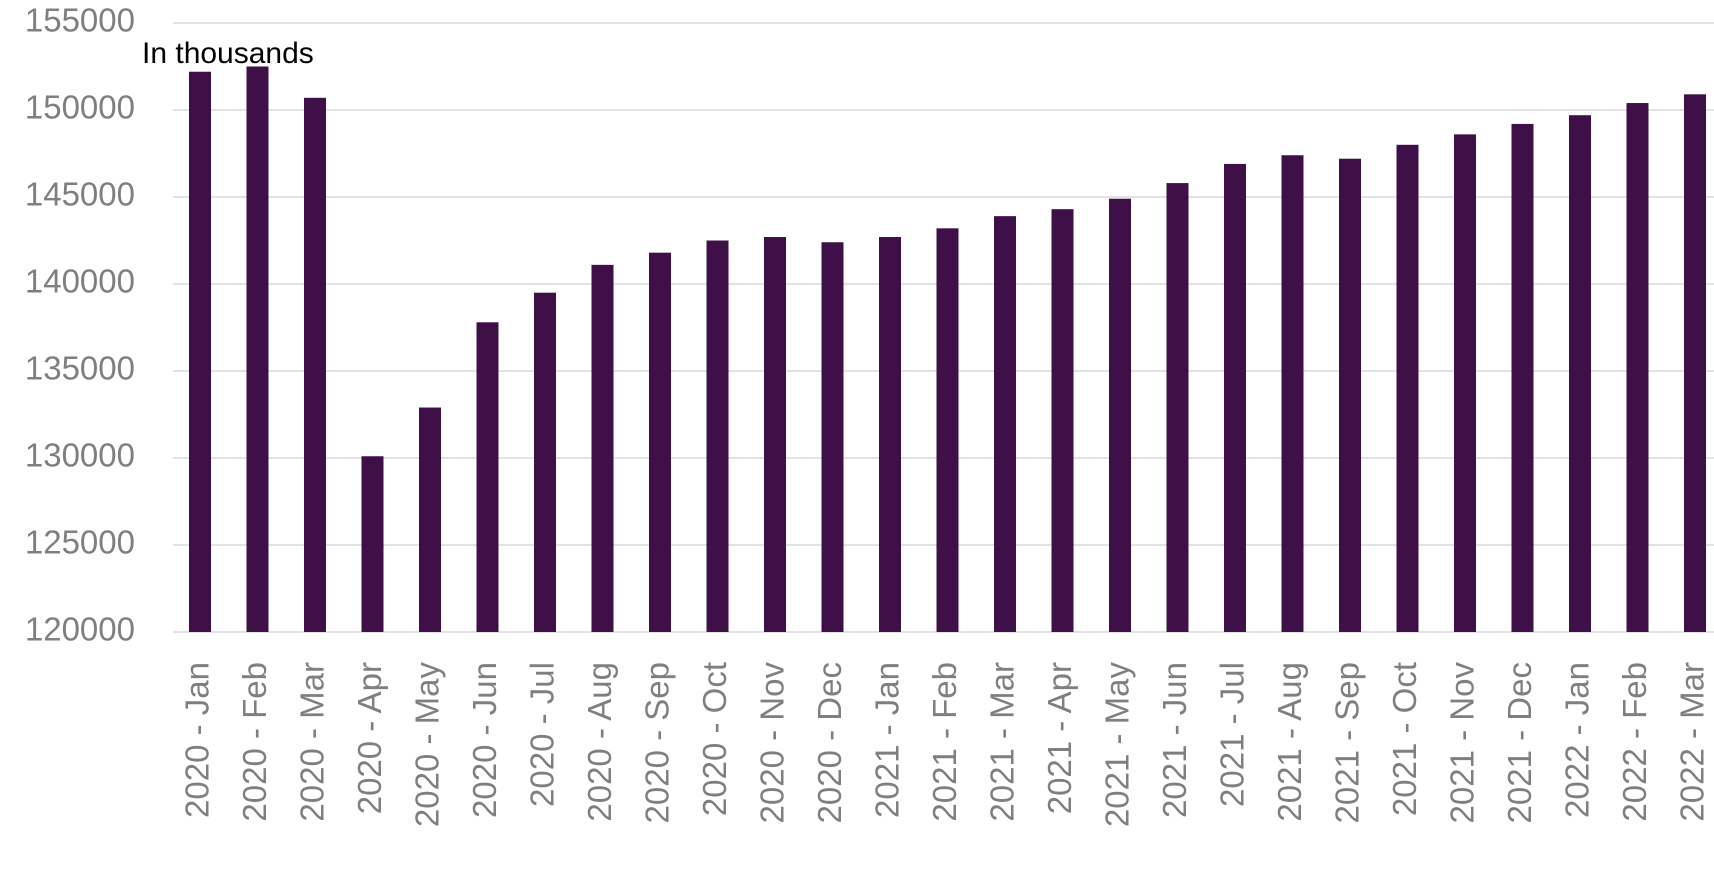 The height and width of the screenshot is (883, 1714). What do you see at coordinates (80, 107) in the screenshot?
I see `y-tick-label: 150000` at bounding box center [80, 107].